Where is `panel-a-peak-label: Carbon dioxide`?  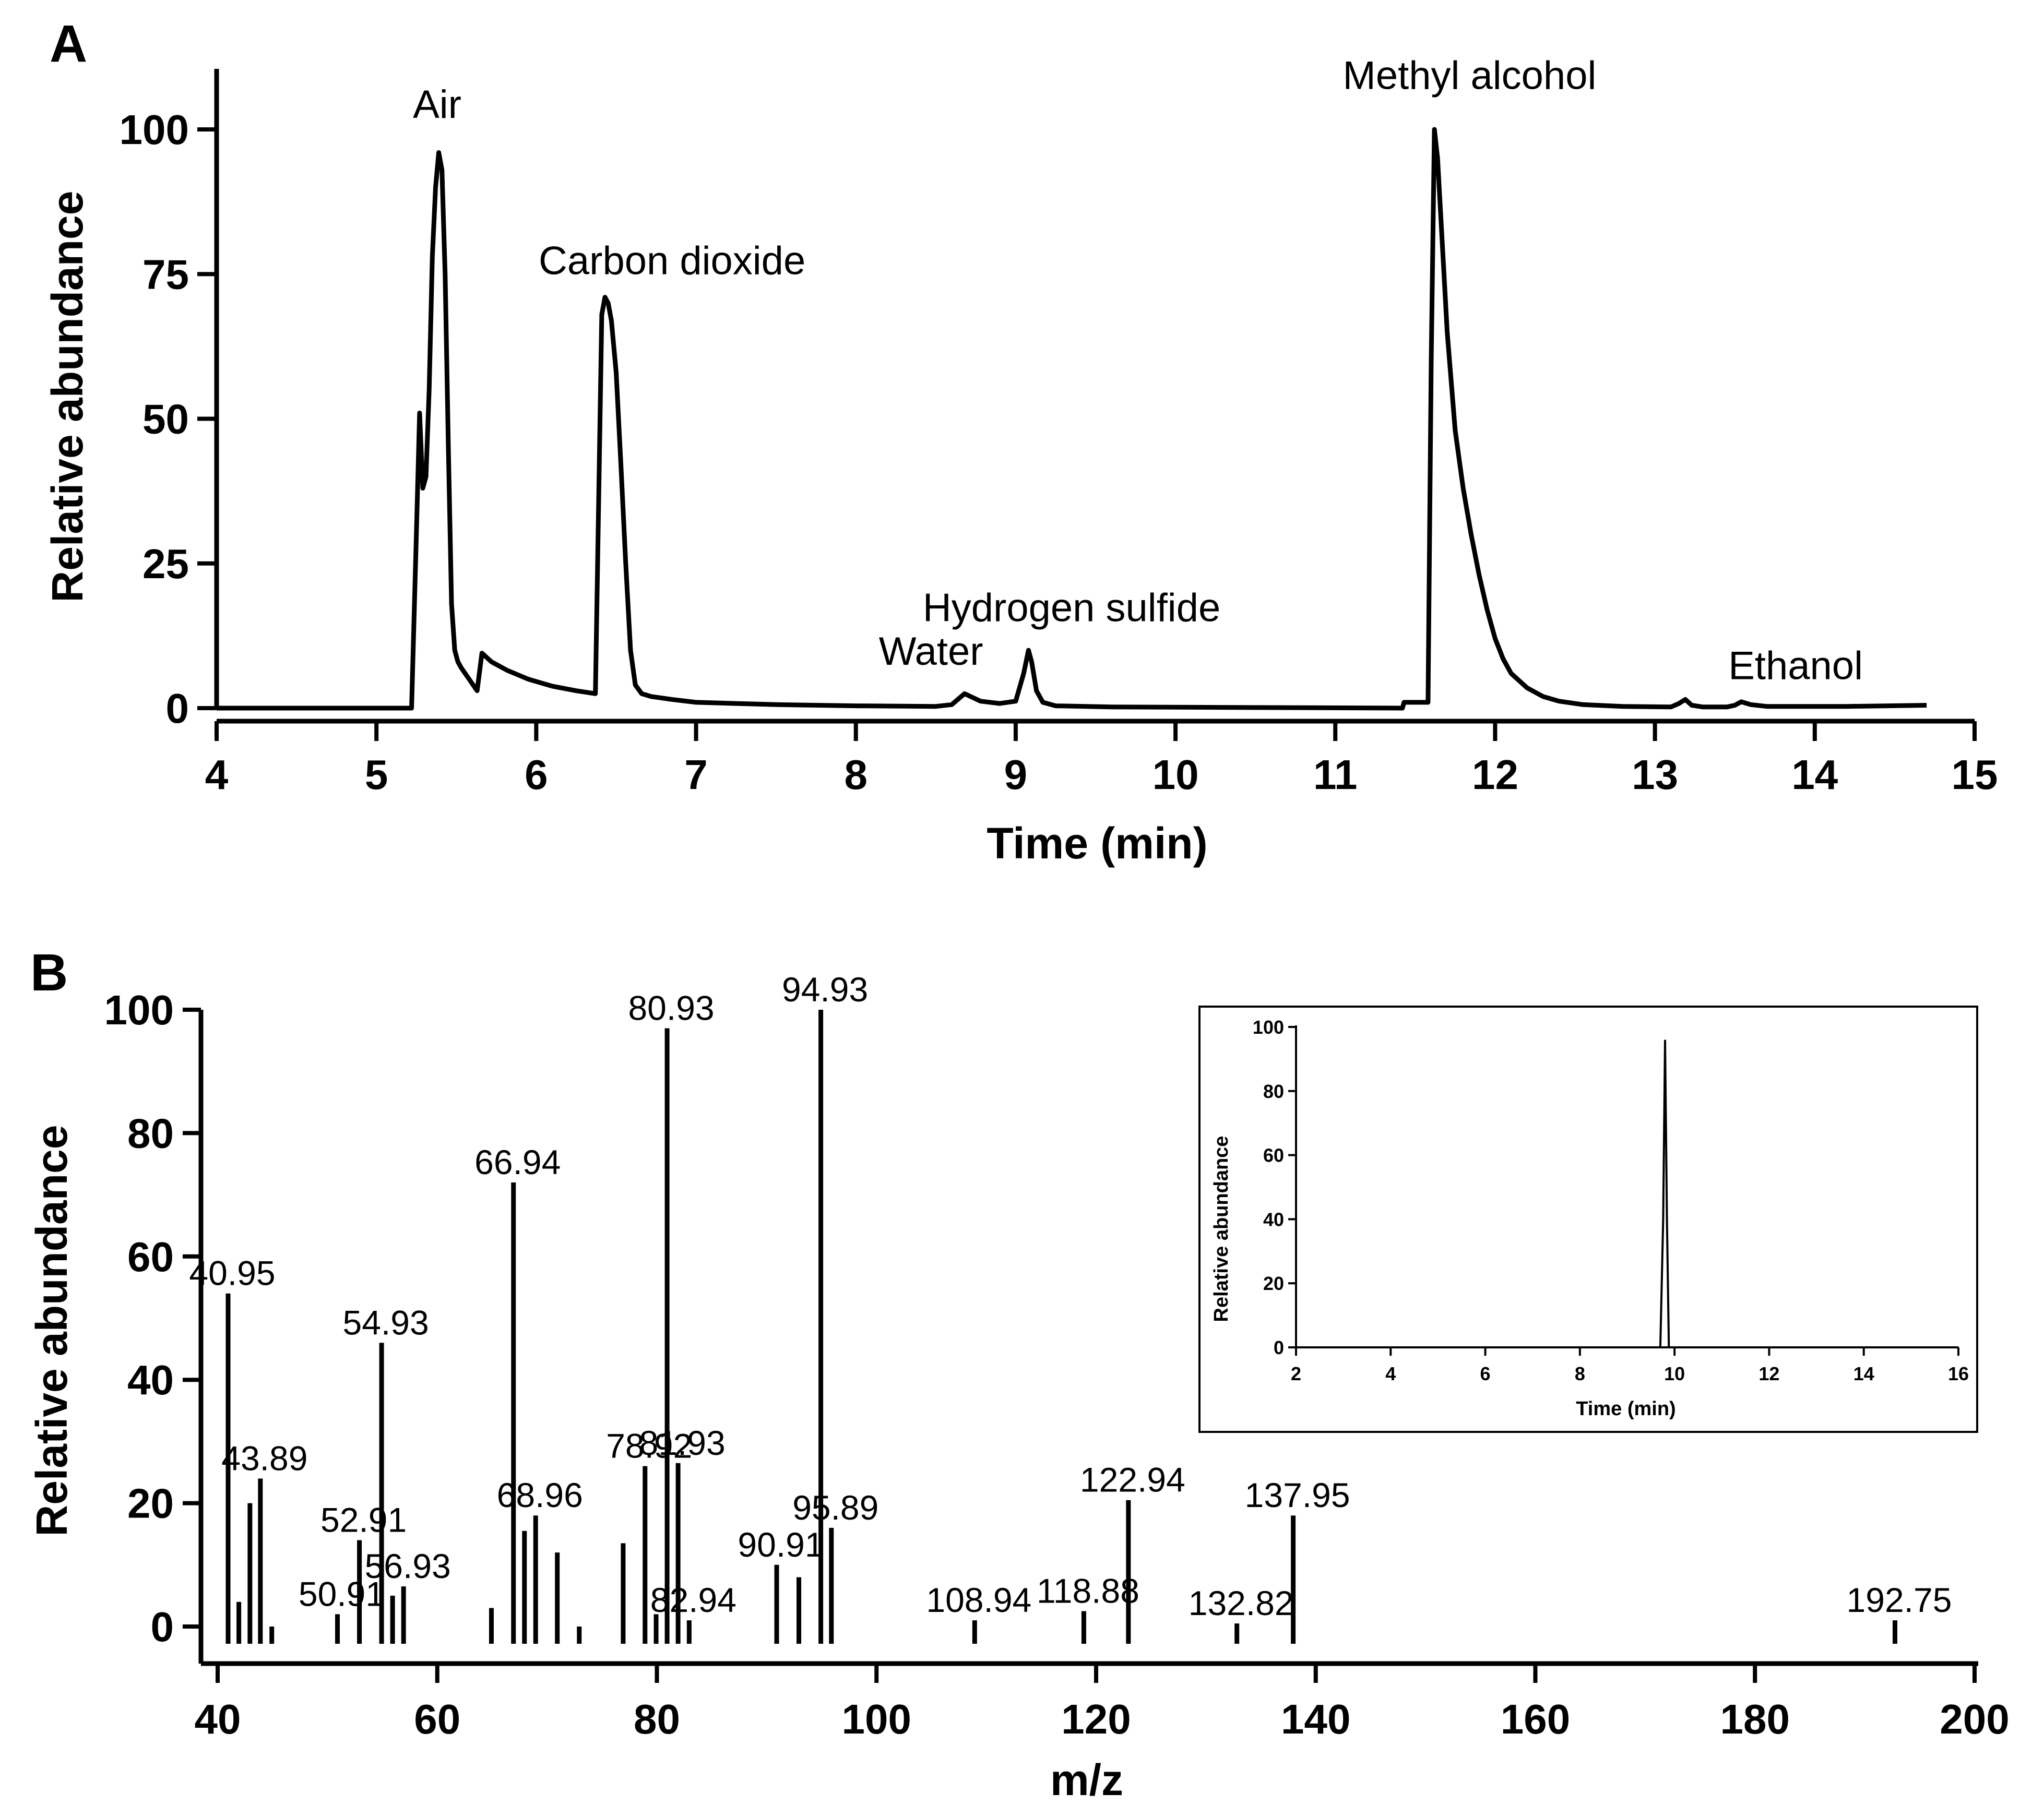 panel-a-peak-label: Carbon dioxide is located at coordinates (672, 260).